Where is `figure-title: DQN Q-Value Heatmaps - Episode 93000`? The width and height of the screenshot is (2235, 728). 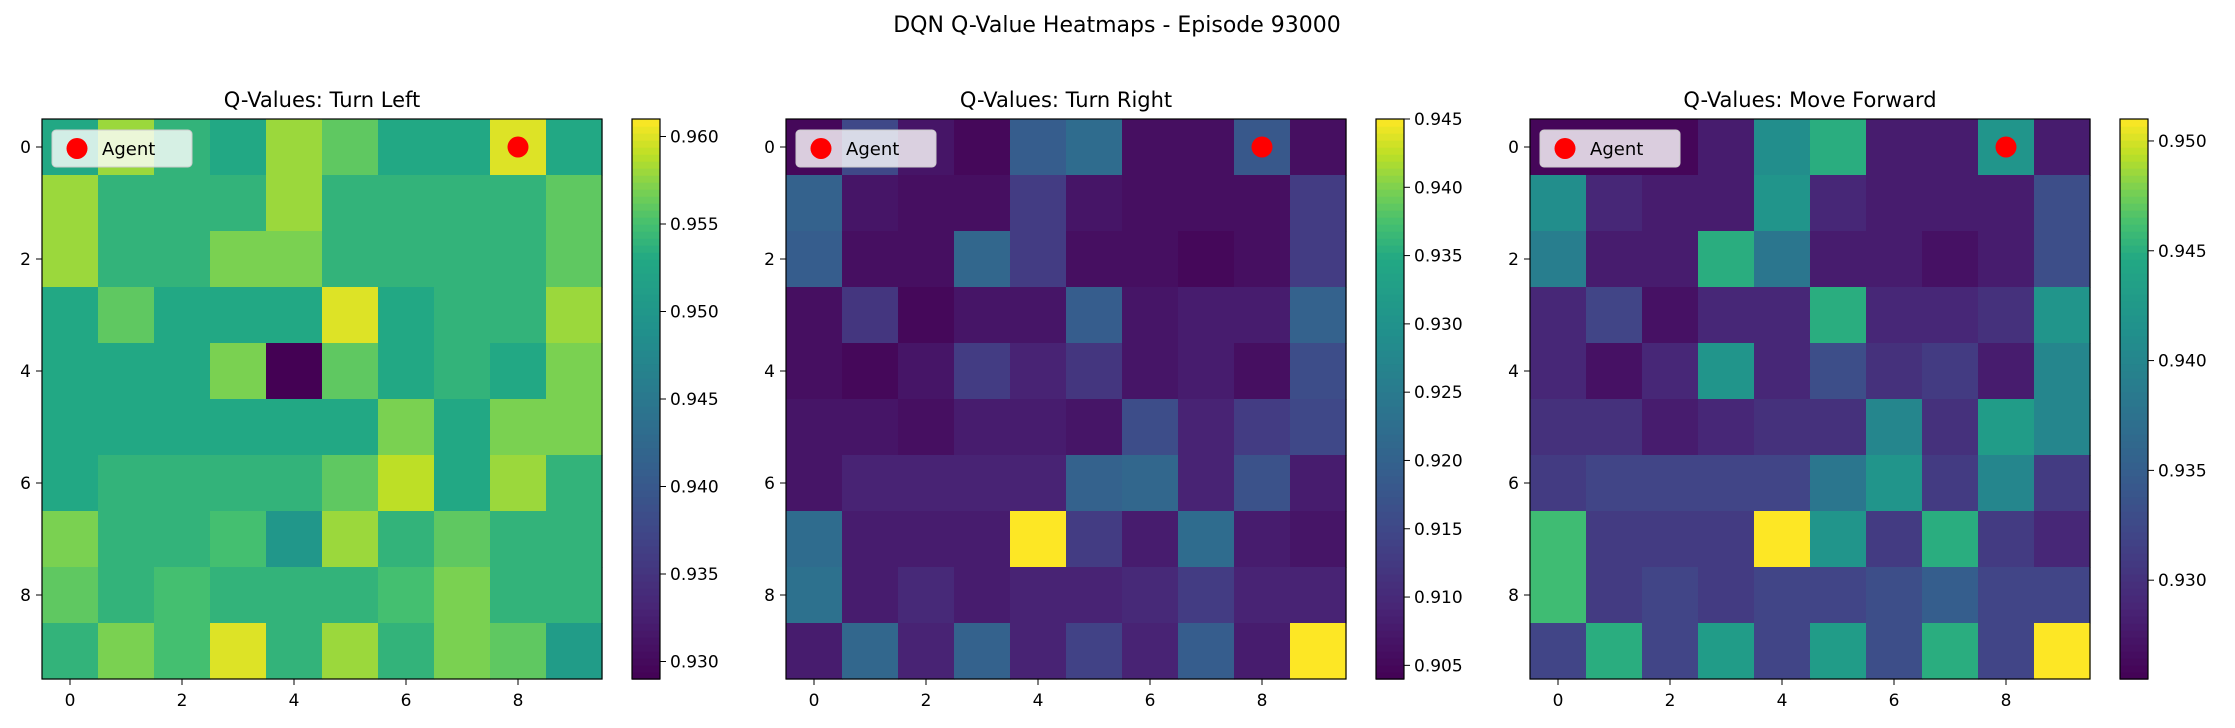 figure-title: DQN Q-Value Heatmaps - Episode 93000 is located at coordinates (1117, 25).